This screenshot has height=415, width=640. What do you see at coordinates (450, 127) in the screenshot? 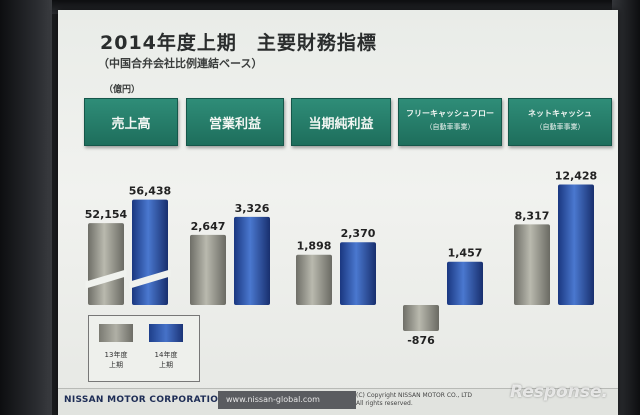
I see `header-free-cash-flow-sub: （自動車事業）` at bounding box center [450, 127].